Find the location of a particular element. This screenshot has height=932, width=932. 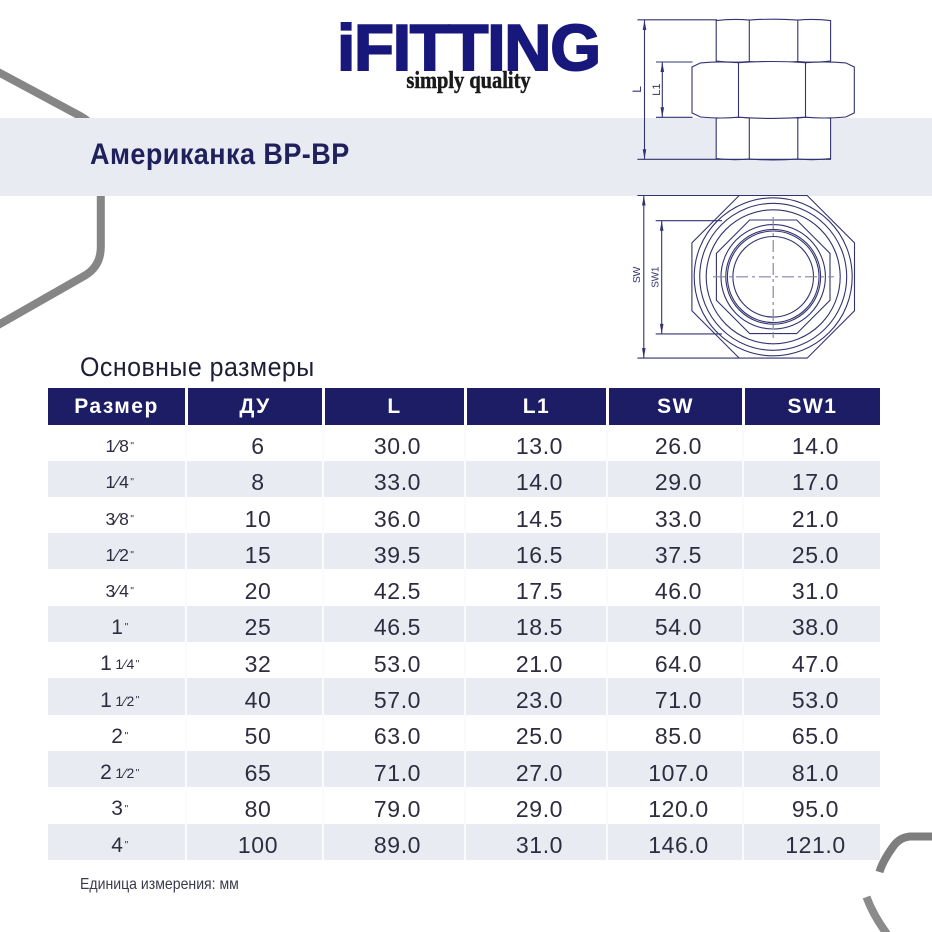

svg-text: SW is located at coordinates (637, 274).